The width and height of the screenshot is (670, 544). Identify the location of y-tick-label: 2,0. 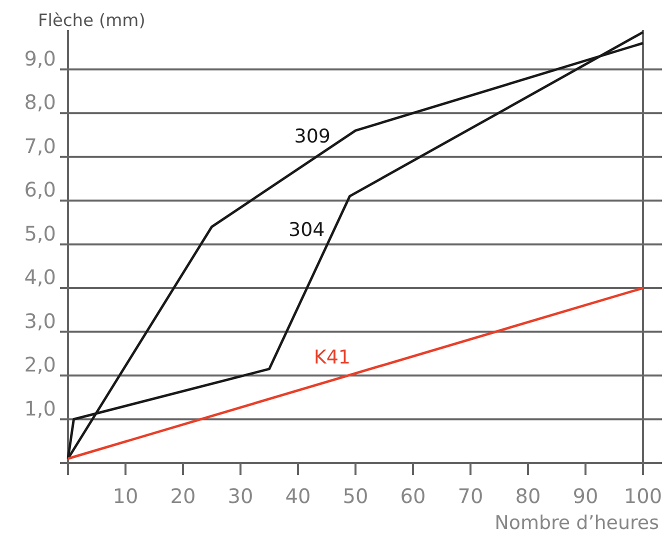
(40, 364).